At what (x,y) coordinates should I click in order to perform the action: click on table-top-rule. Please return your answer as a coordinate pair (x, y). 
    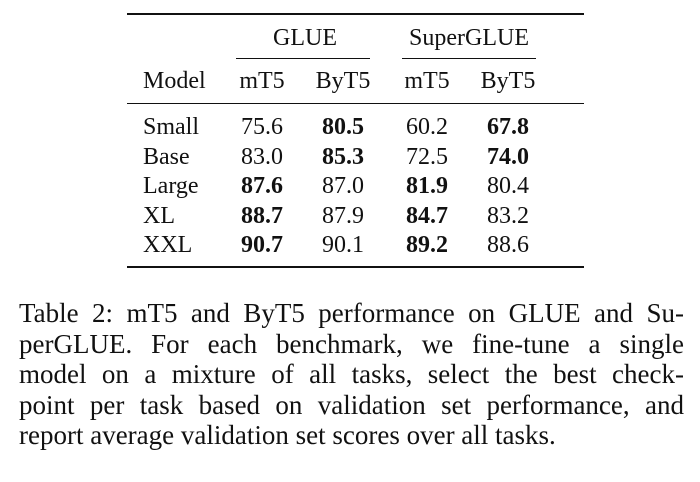
    Looking at the image, I should click on (355, 14).